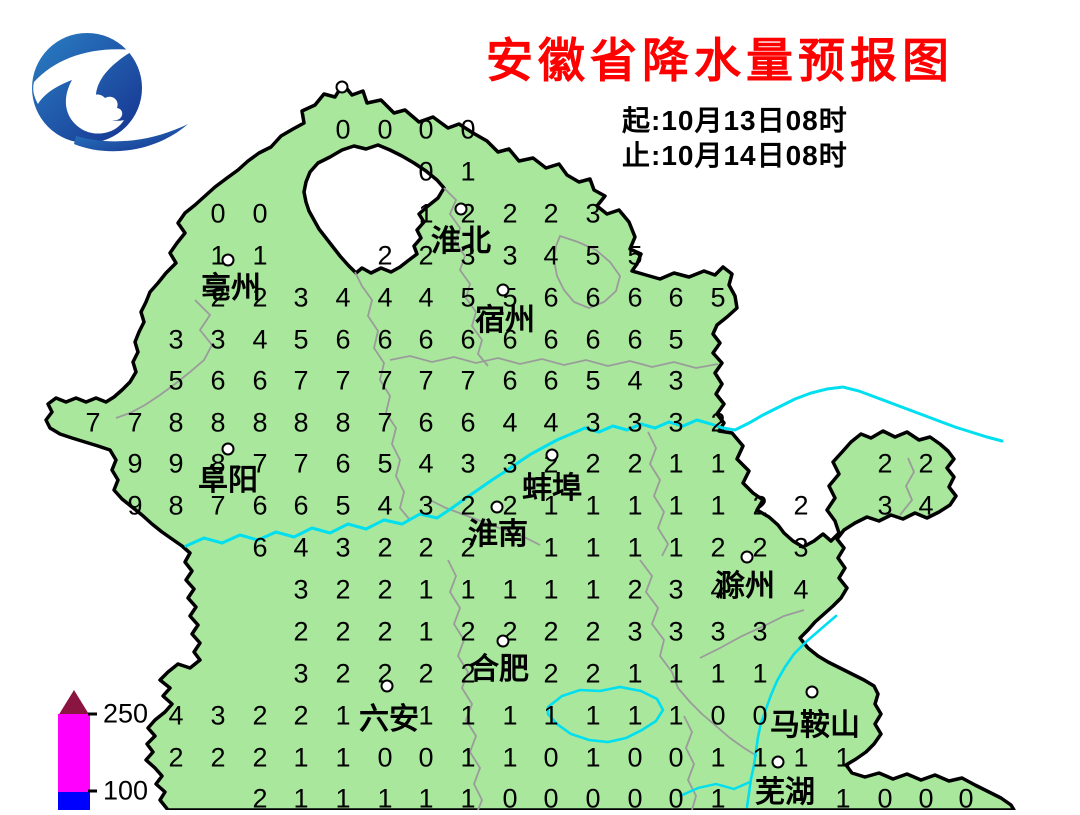 This screenshot has height=815, width=1080. Describe the element at coordinates (791, 711) in the screenshot. I see `yangtze-river` at that location.